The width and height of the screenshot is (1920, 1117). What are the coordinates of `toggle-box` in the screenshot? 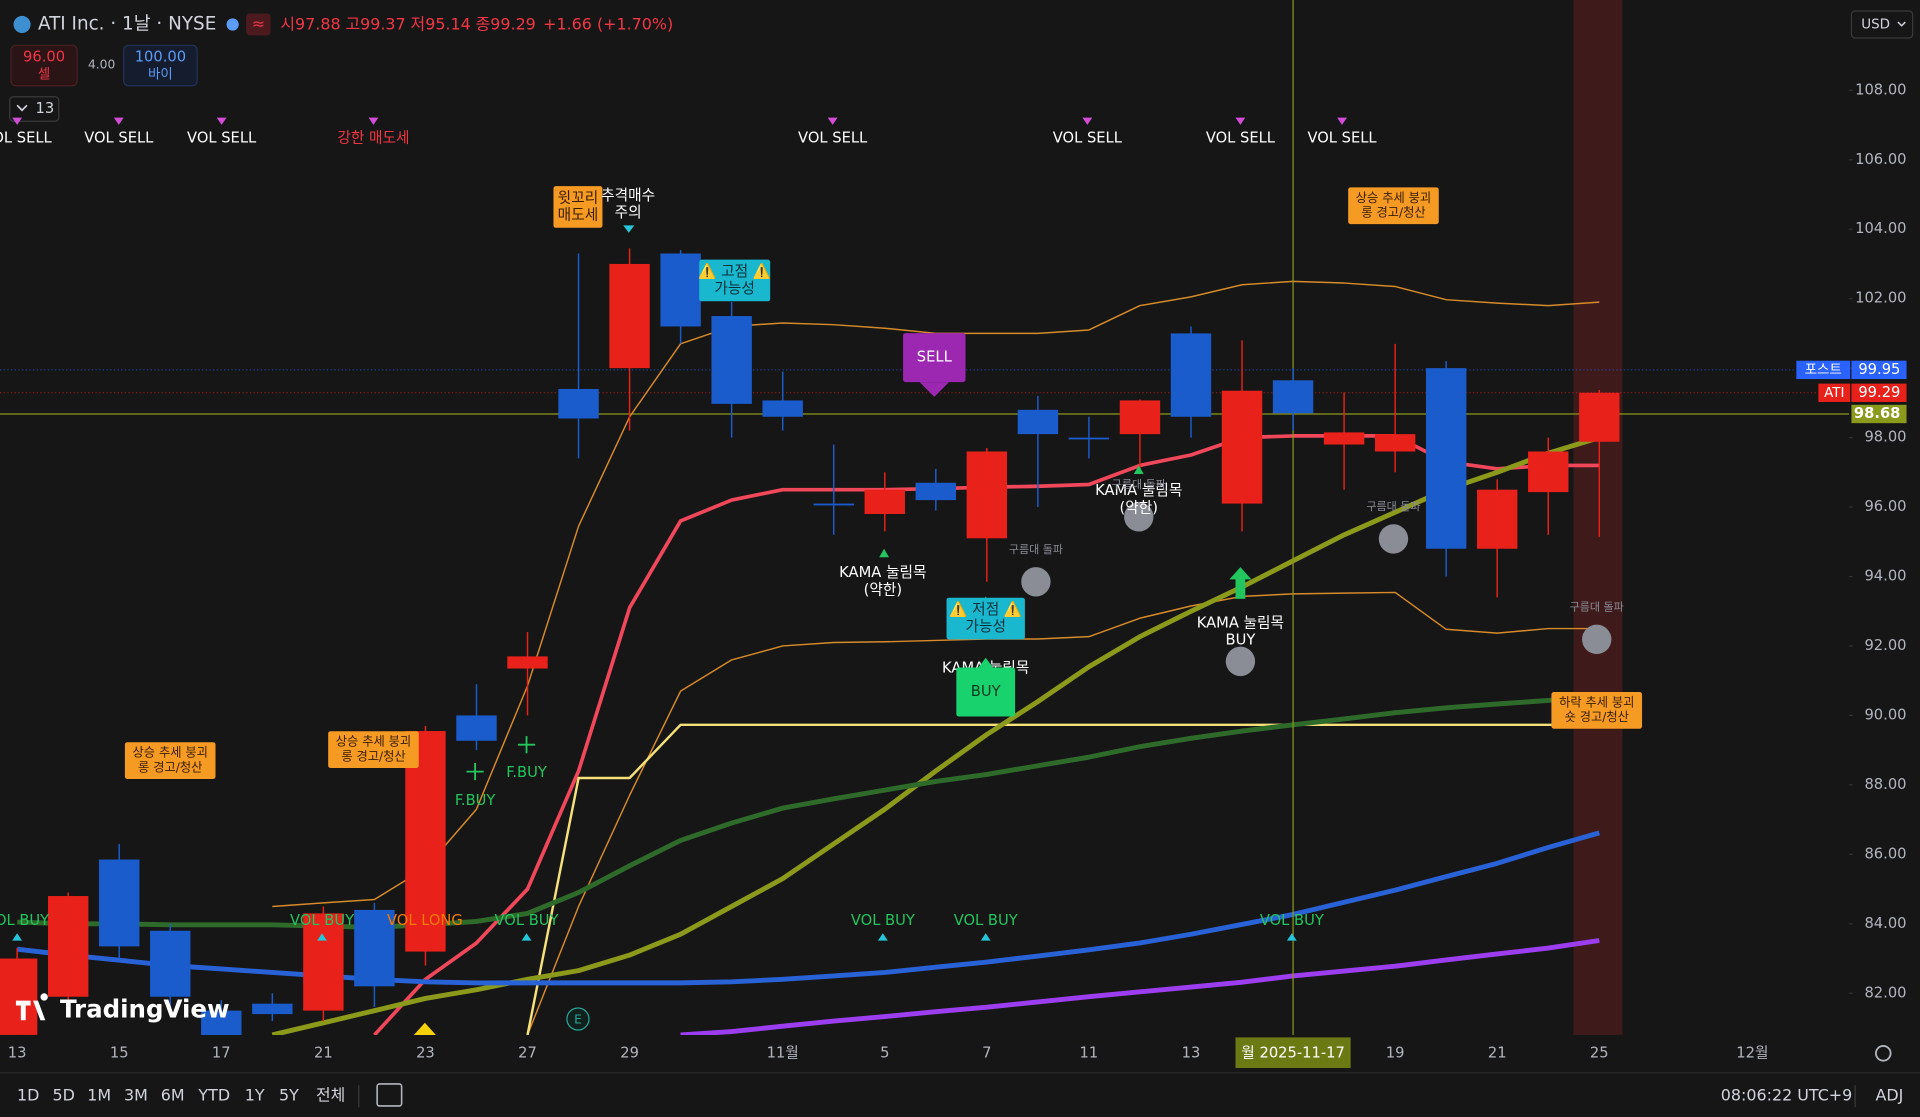 It's located at (34, 109).